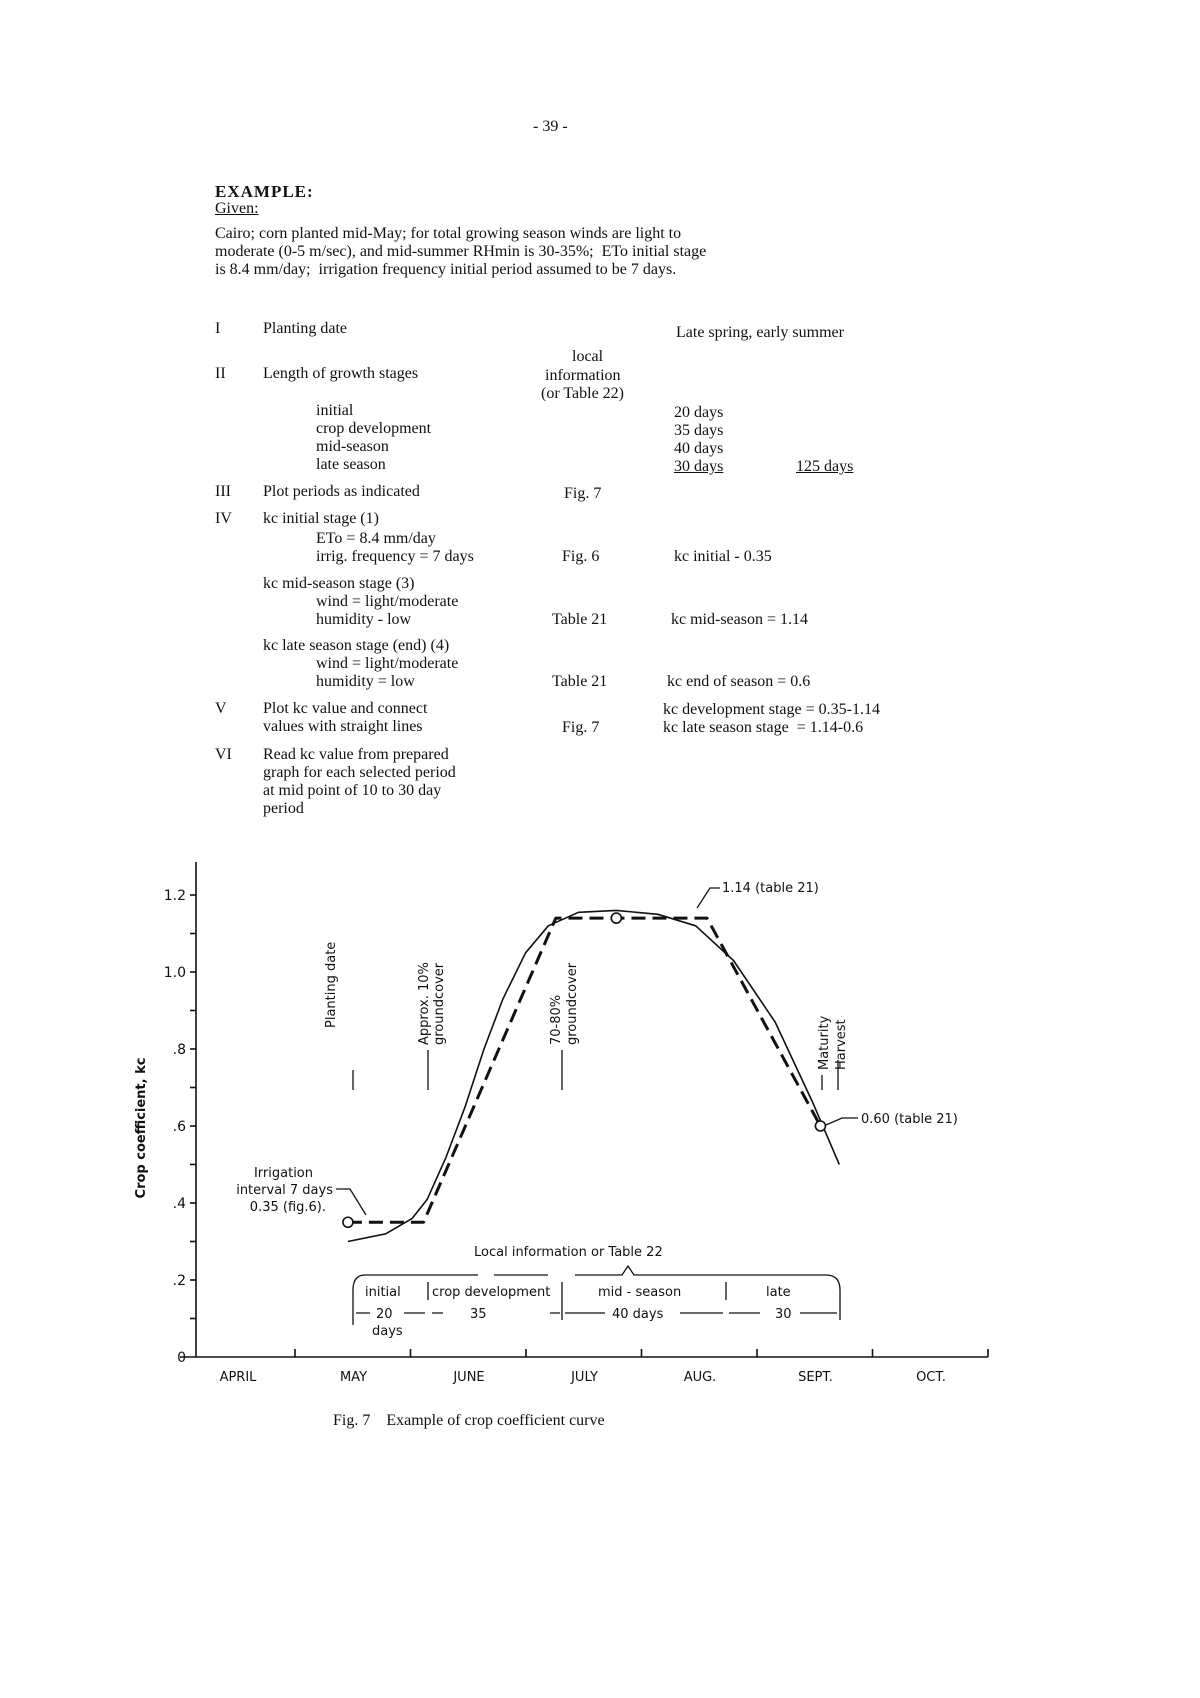  What do you see at coordinates (739, 681) in the screenshot?
I see `step-value: kc end of season = 0.6` at bounding box center [739, 681].